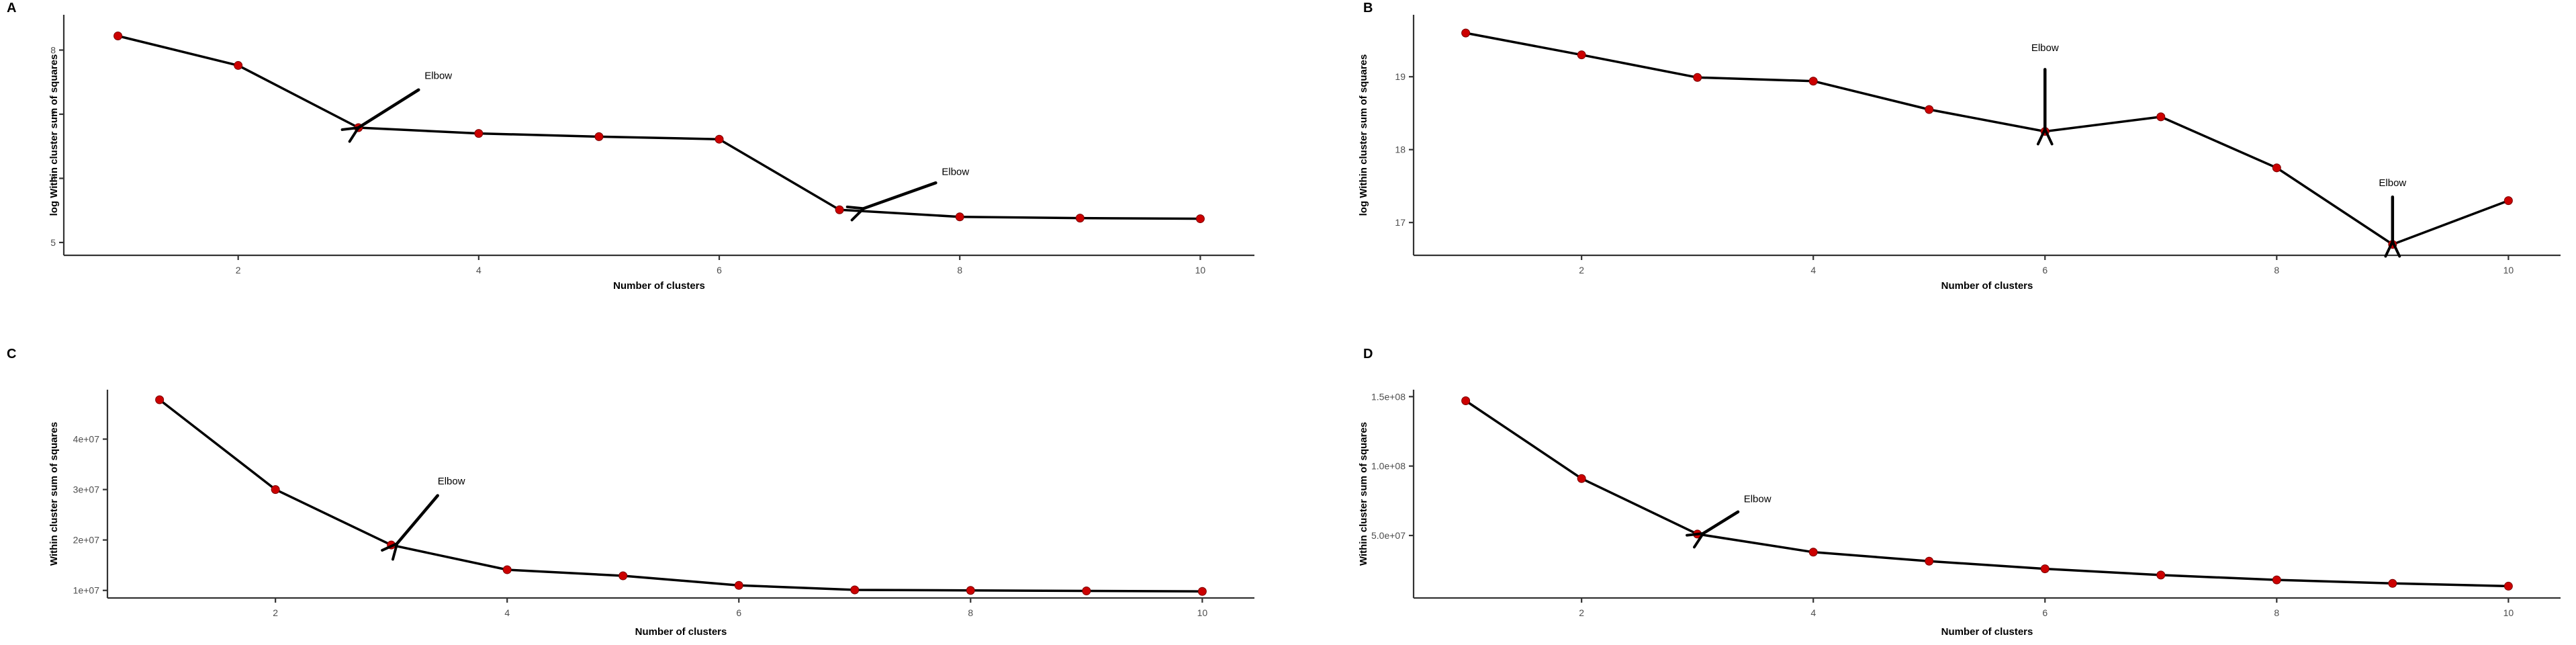  Describe the element at coordinates (53, 114) in the screenshot. I see `y-tick-label: 7` at that location.